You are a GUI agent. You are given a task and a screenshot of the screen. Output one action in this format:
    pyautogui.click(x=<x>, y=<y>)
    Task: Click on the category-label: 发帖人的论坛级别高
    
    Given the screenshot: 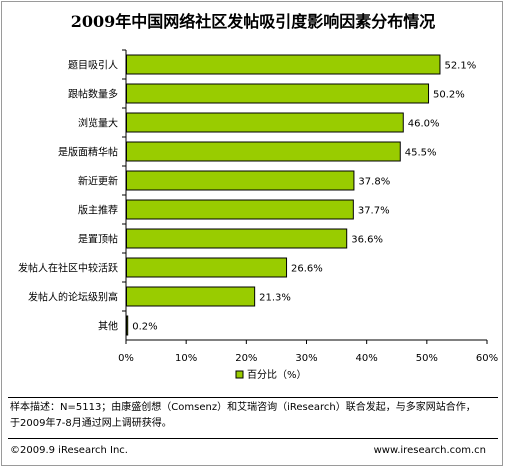 What is the action you would take?
    pyautogui.click(x=73, y=297)
    